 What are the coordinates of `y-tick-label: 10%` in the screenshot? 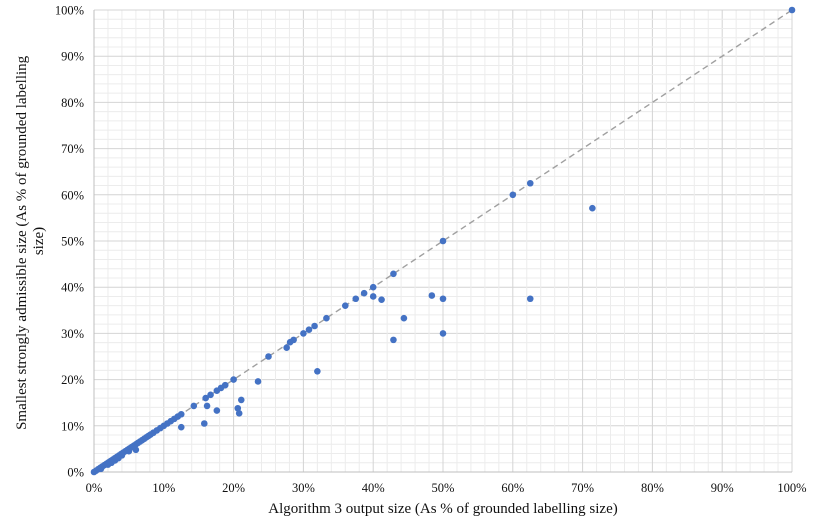 It's located at (72, 426).